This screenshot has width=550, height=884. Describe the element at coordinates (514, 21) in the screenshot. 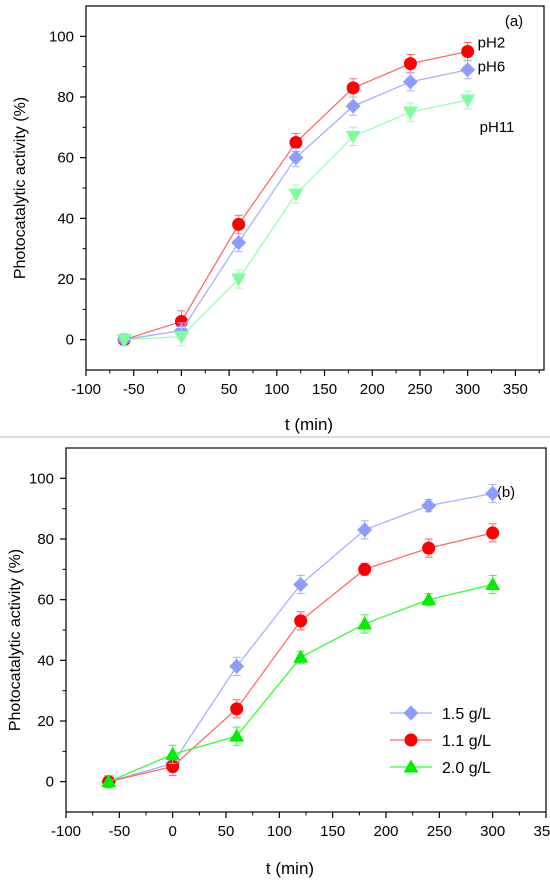

I see `panel-label: (a)` at that location.